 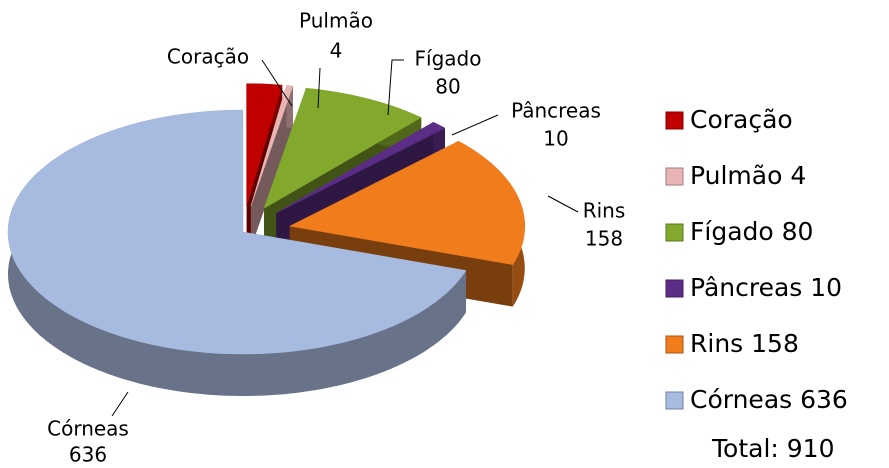 What do you see at coordinates (744, 343) in the screenshot?
I see `legend-label: Rins 158` at bounding box center [744, 343].